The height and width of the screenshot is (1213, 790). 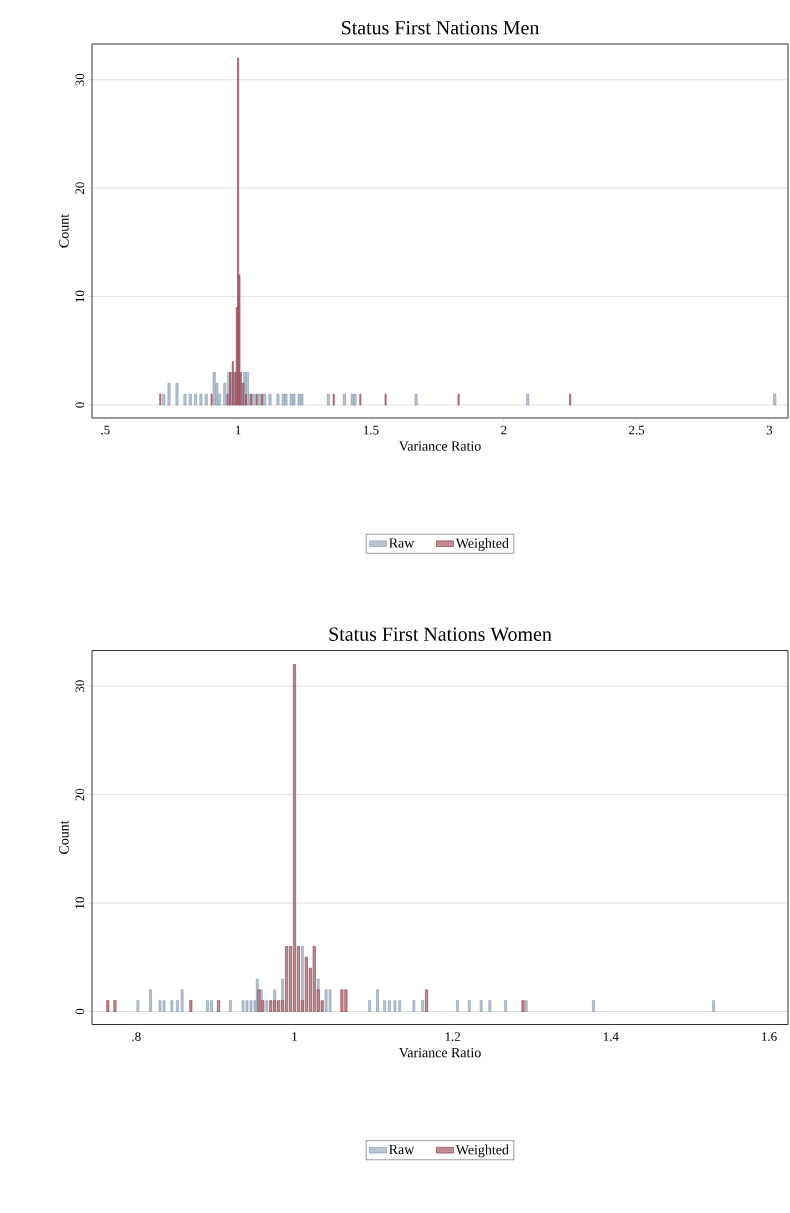 What do you see at coordinates (105, 430) in the screenshot?
I see `x-tick-label: .5` at bounding box center [105, 430].